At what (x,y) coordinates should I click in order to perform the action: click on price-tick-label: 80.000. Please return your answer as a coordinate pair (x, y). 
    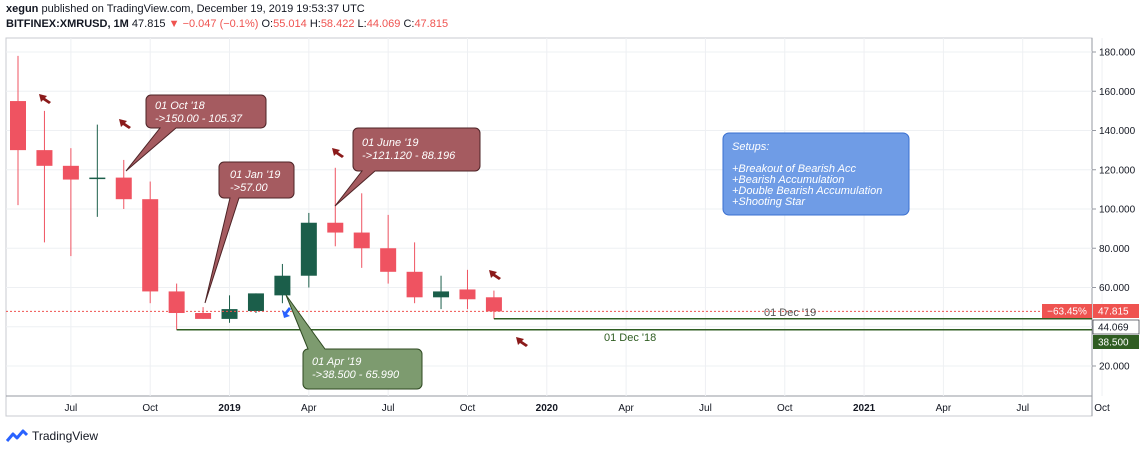
    Looking at the image, I should click on (1114, 249).